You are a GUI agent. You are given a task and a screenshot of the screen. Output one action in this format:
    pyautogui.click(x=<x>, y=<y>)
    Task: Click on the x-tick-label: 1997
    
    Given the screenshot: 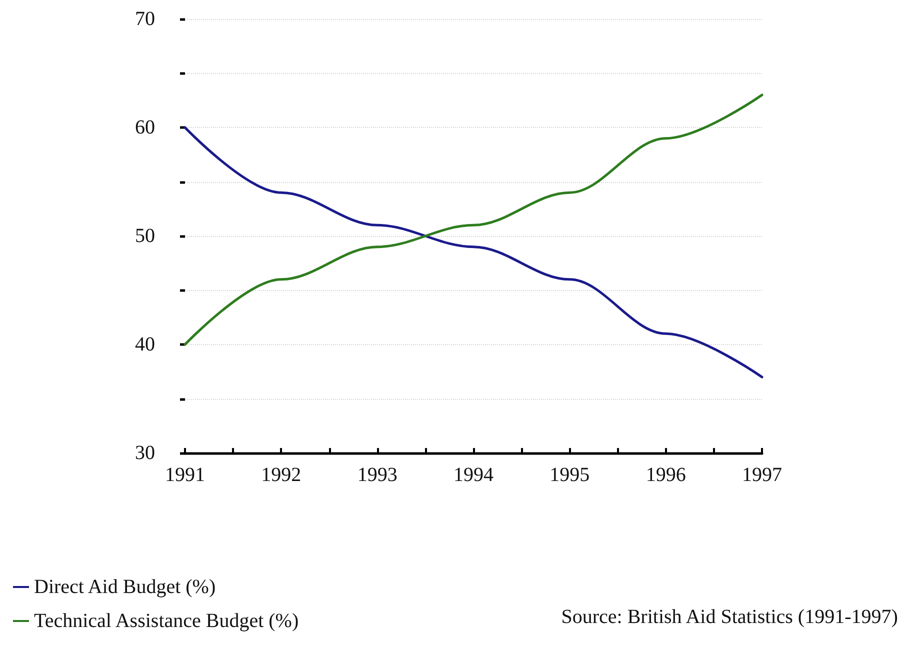 What is the action you would take?
    pyautogui.click(x=762, y=475)
    